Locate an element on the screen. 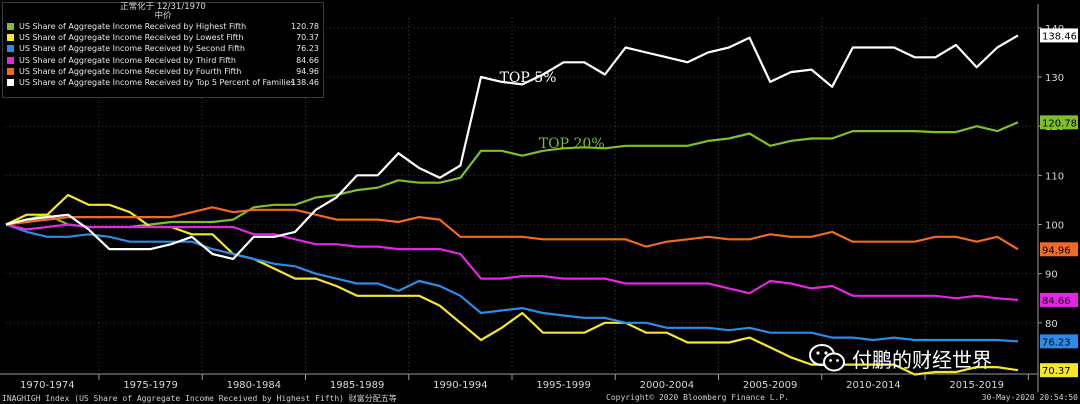  last-value-badge-2: 76.23 is located at coordinates (1059, 341).